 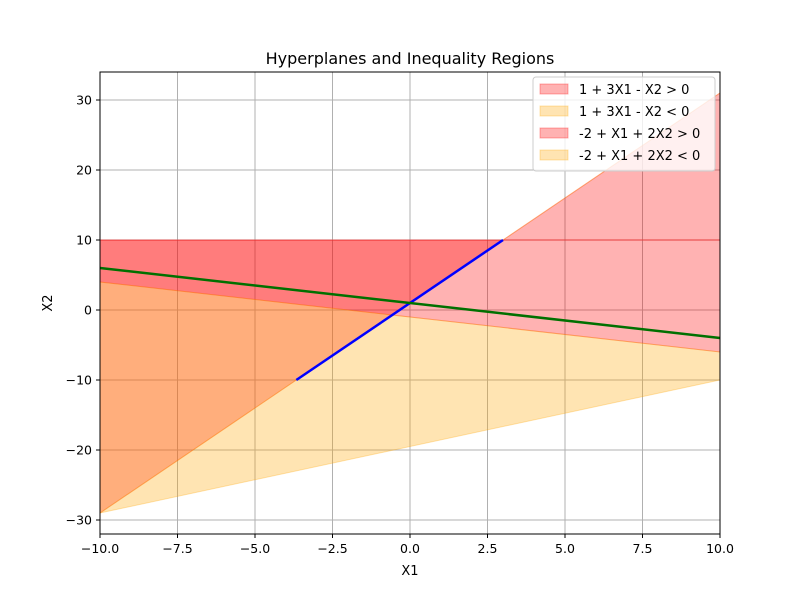 What do you see at coordinates (255, 548) in the screenshot?
I see `x-tick-label-2: −5.0` at bounding box center [255, 548].